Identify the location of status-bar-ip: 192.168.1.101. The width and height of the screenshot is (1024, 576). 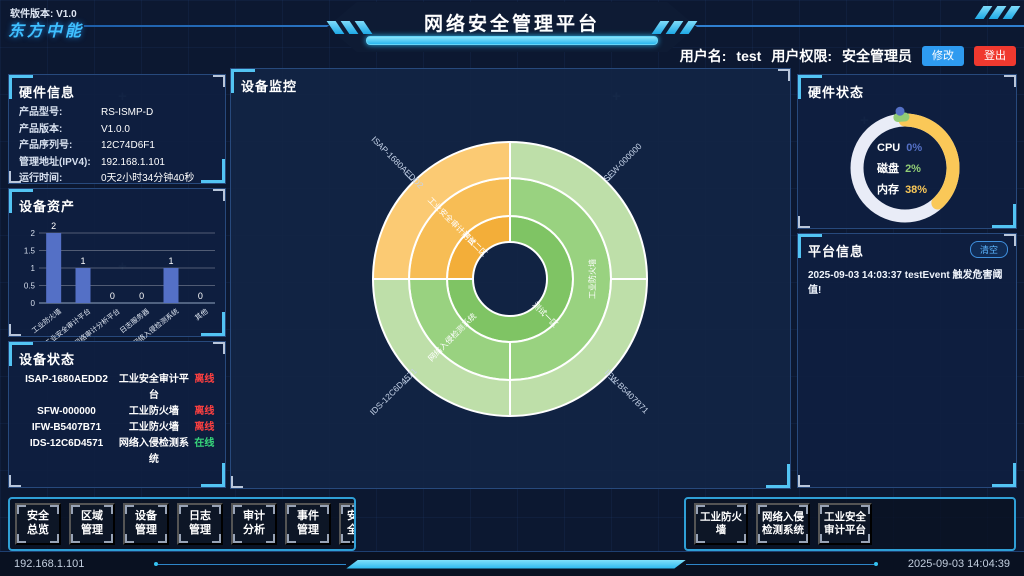
(49, 564).